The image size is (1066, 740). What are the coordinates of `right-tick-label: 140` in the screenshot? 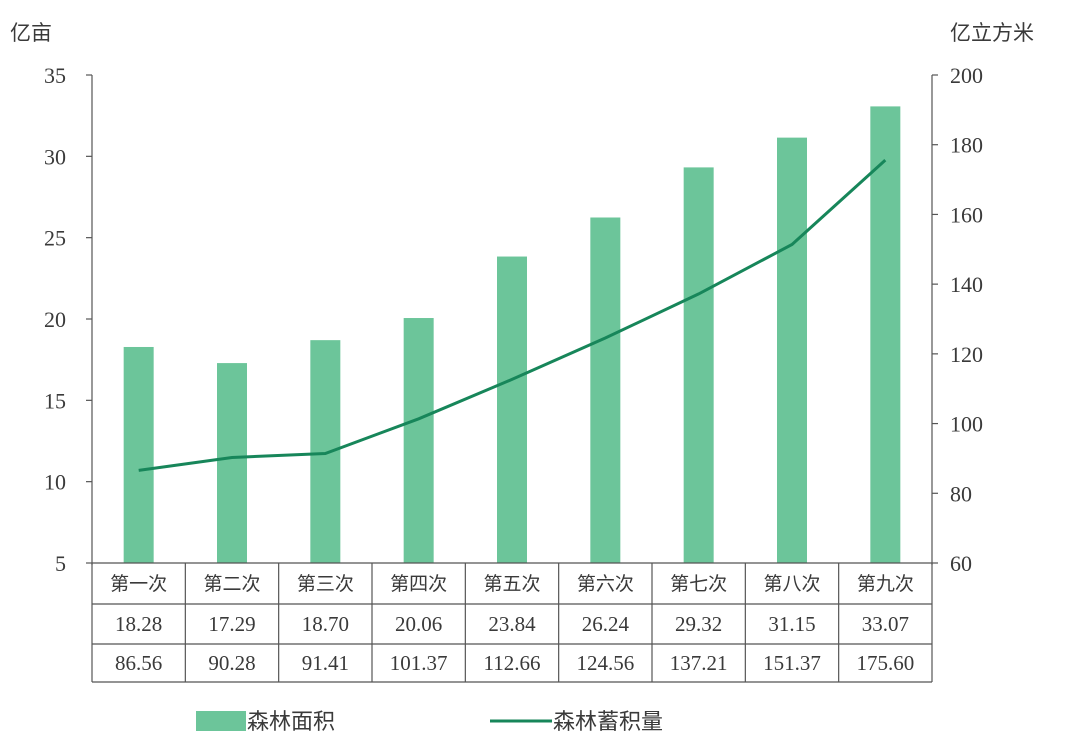 It's located at (966, 284).